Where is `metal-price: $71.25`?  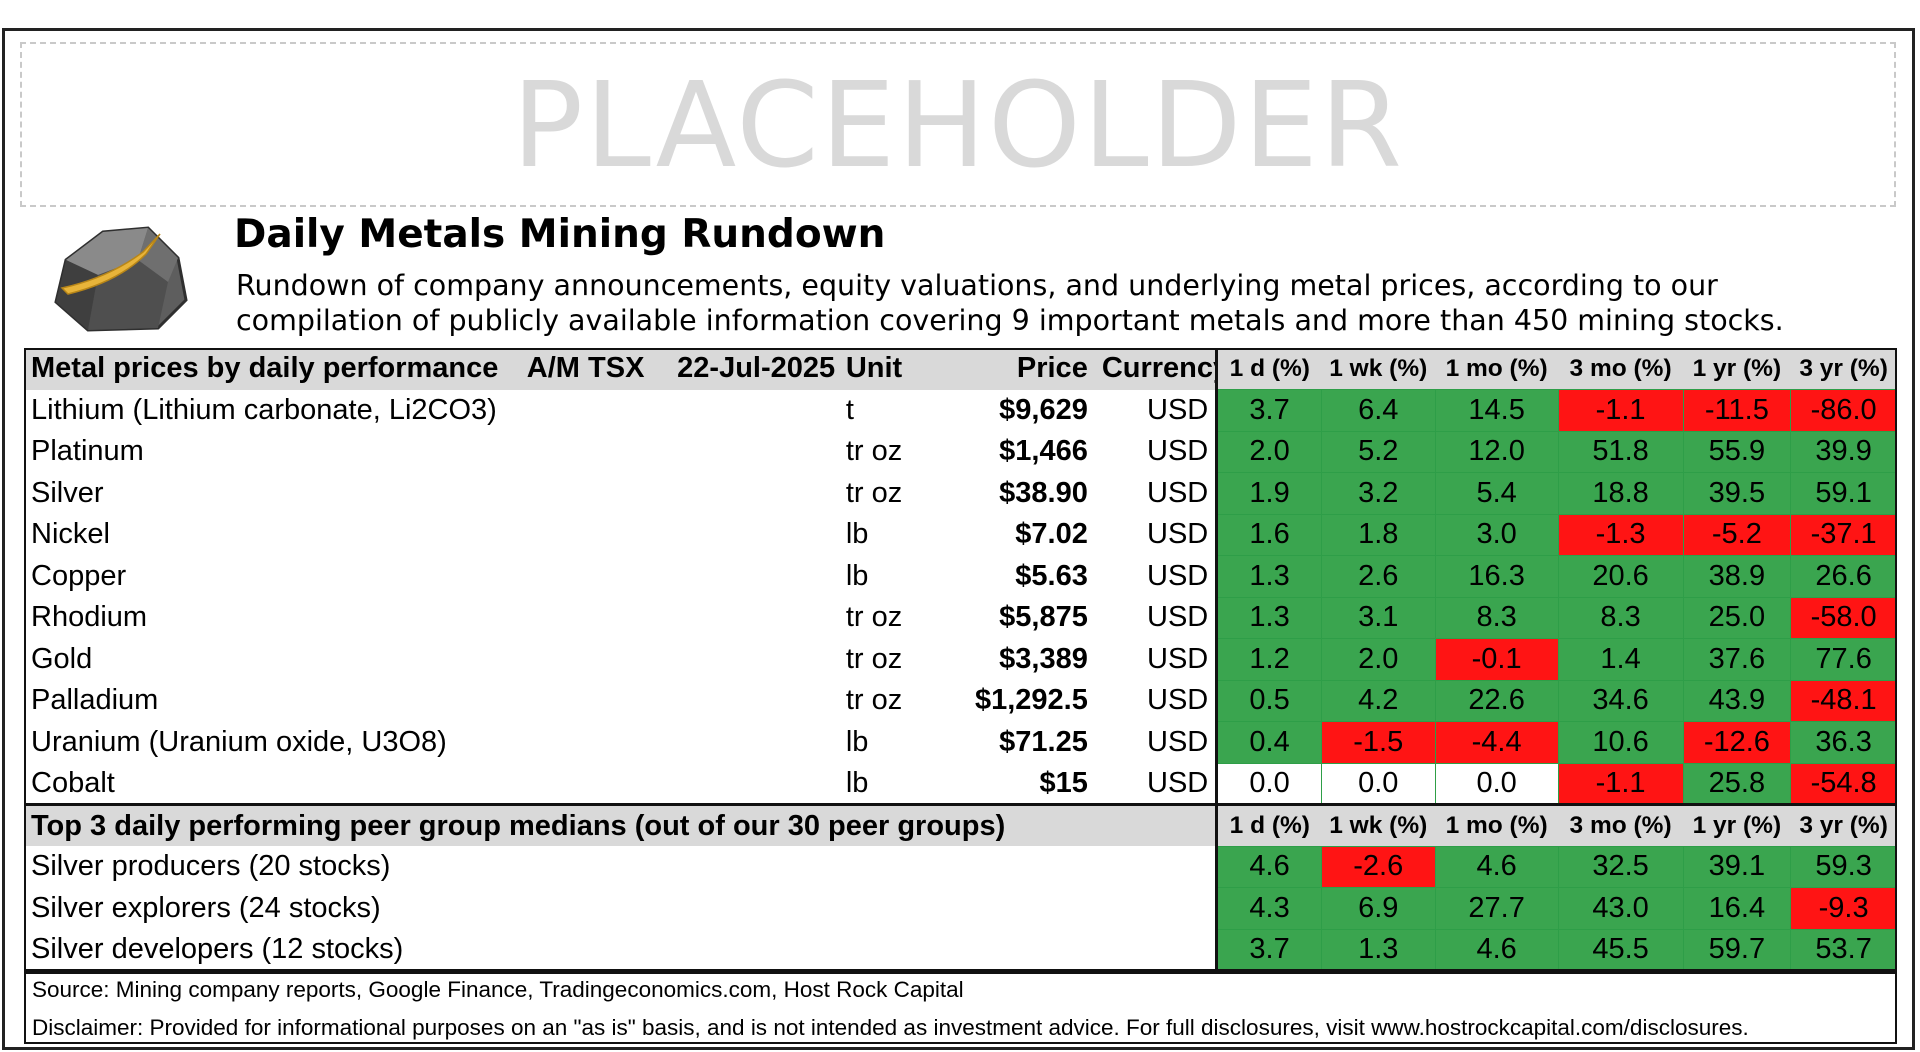
metal-price: $71.25 is located at coordinates (1043, 741).